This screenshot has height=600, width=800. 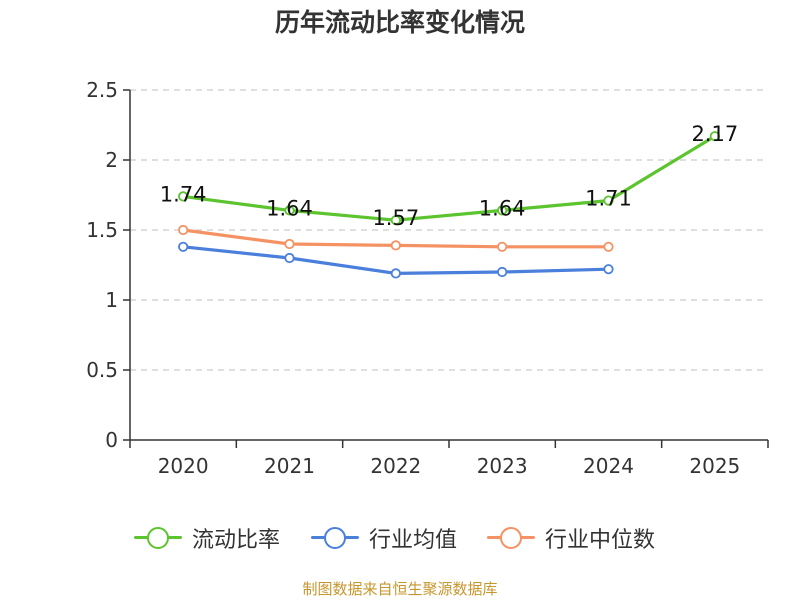 I want to click on data-label: 1.57, so click(x=395, y=218).